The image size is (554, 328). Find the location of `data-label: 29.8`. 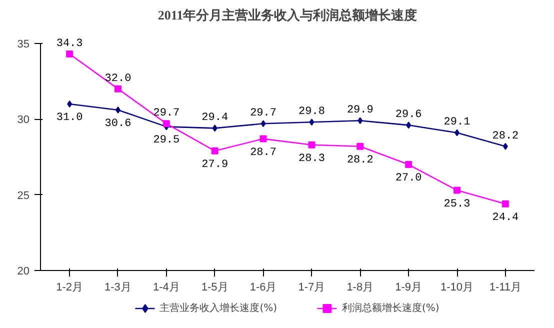

data-label: 29.8 is located at coordinates (311, 112).